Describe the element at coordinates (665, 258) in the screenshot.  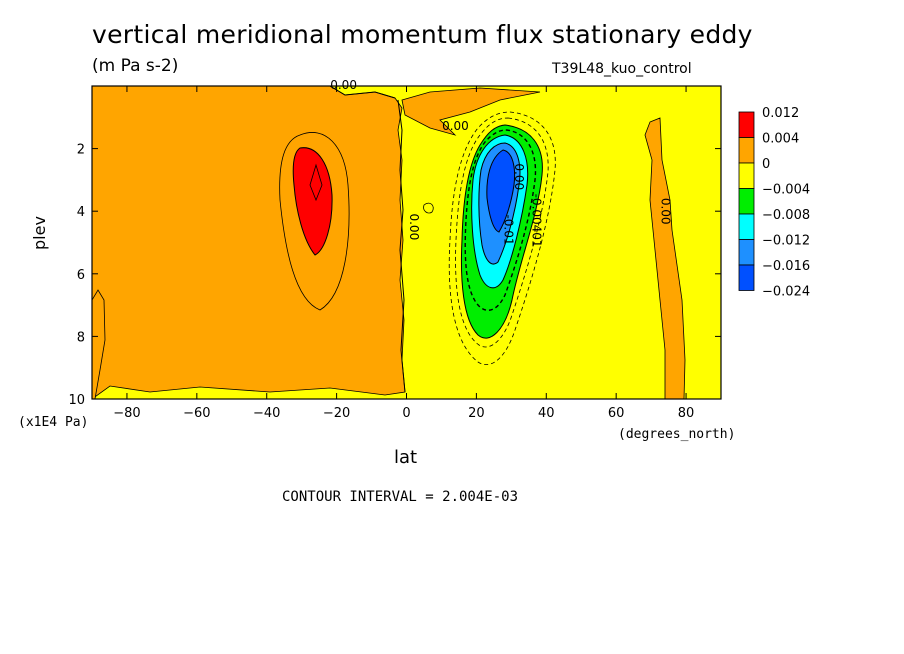
I see `band-orange-north` at that location.